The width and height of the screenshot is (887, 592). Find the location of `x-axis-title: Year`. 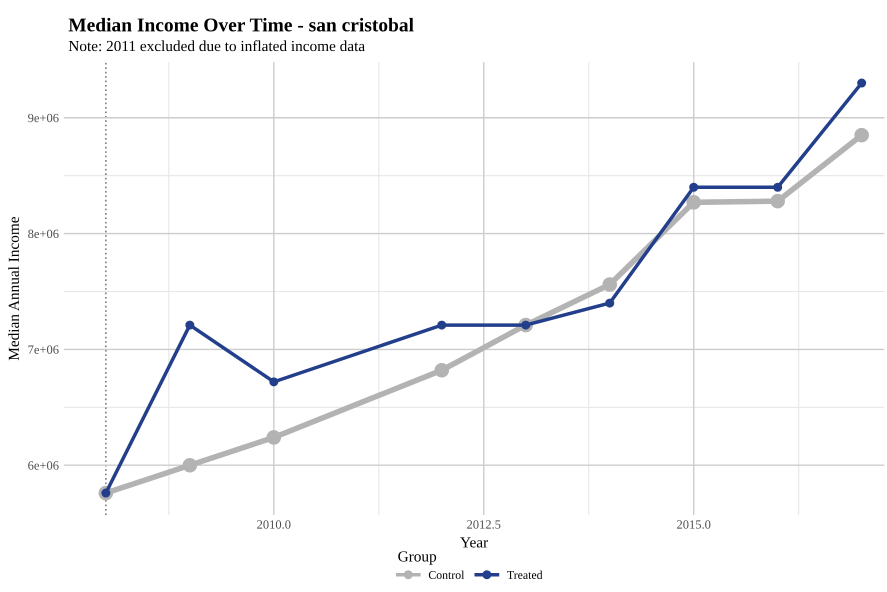

x-axis-title: Year is located at coordinates (474, 542).